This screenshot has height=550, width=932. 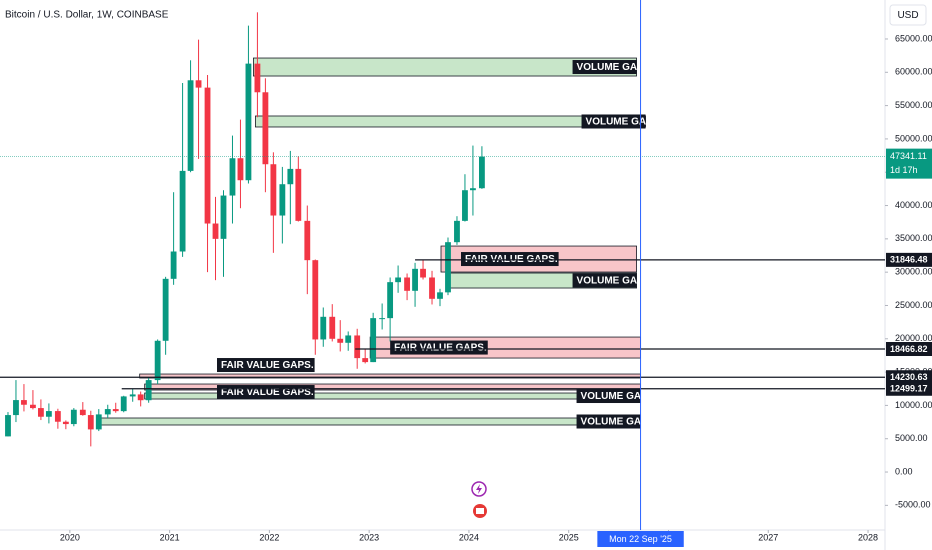 What do you see at coordinates (480, 511) in the screenshot?
I see `flag-icon-inner` at bounding box center [480, 511].